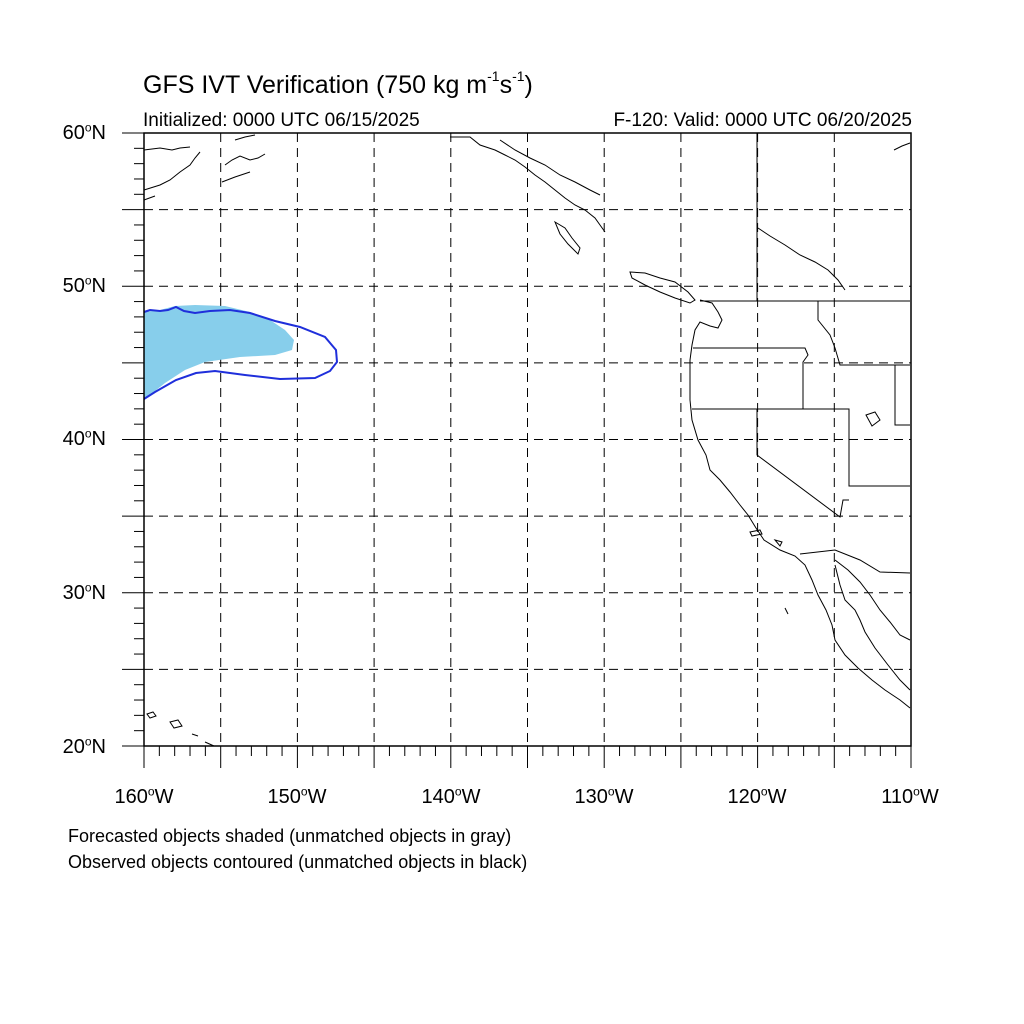  Describe the element at coordinates (144, 796) in the screenshot. I see `lon-label-160w: 160oW` at that location.